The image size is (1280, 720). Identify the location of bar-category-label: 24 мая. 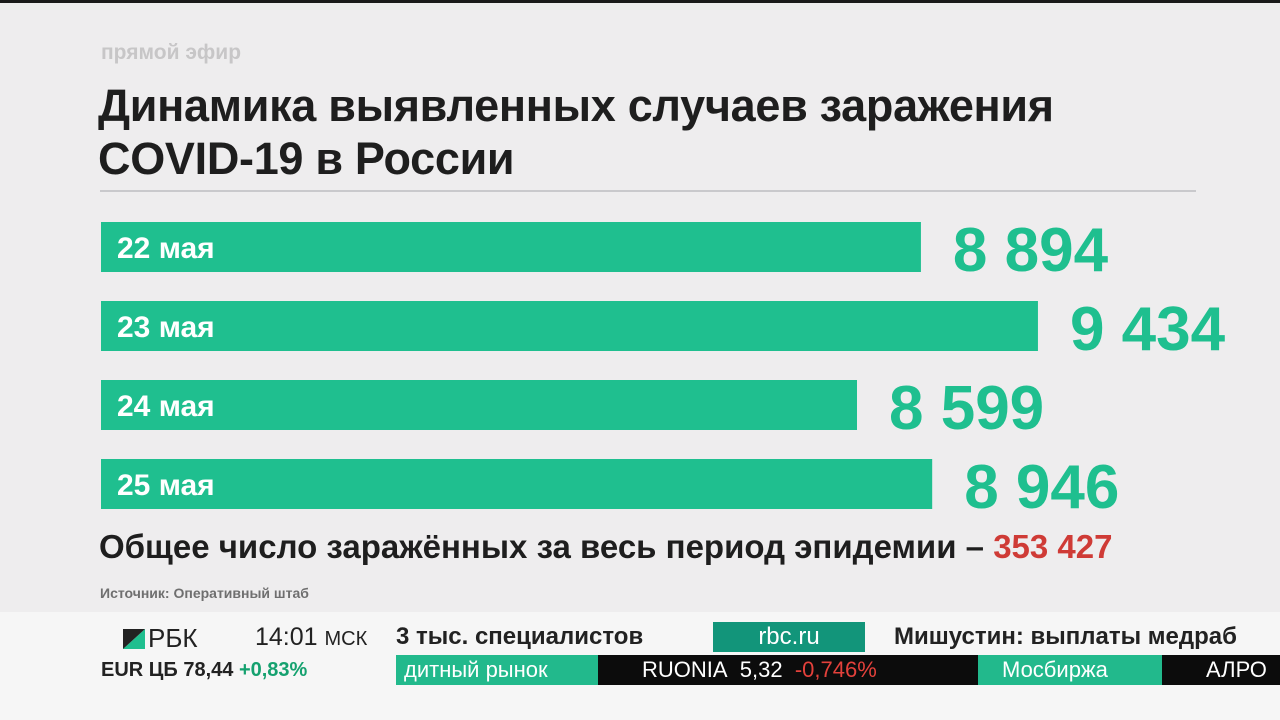
(166, 406).